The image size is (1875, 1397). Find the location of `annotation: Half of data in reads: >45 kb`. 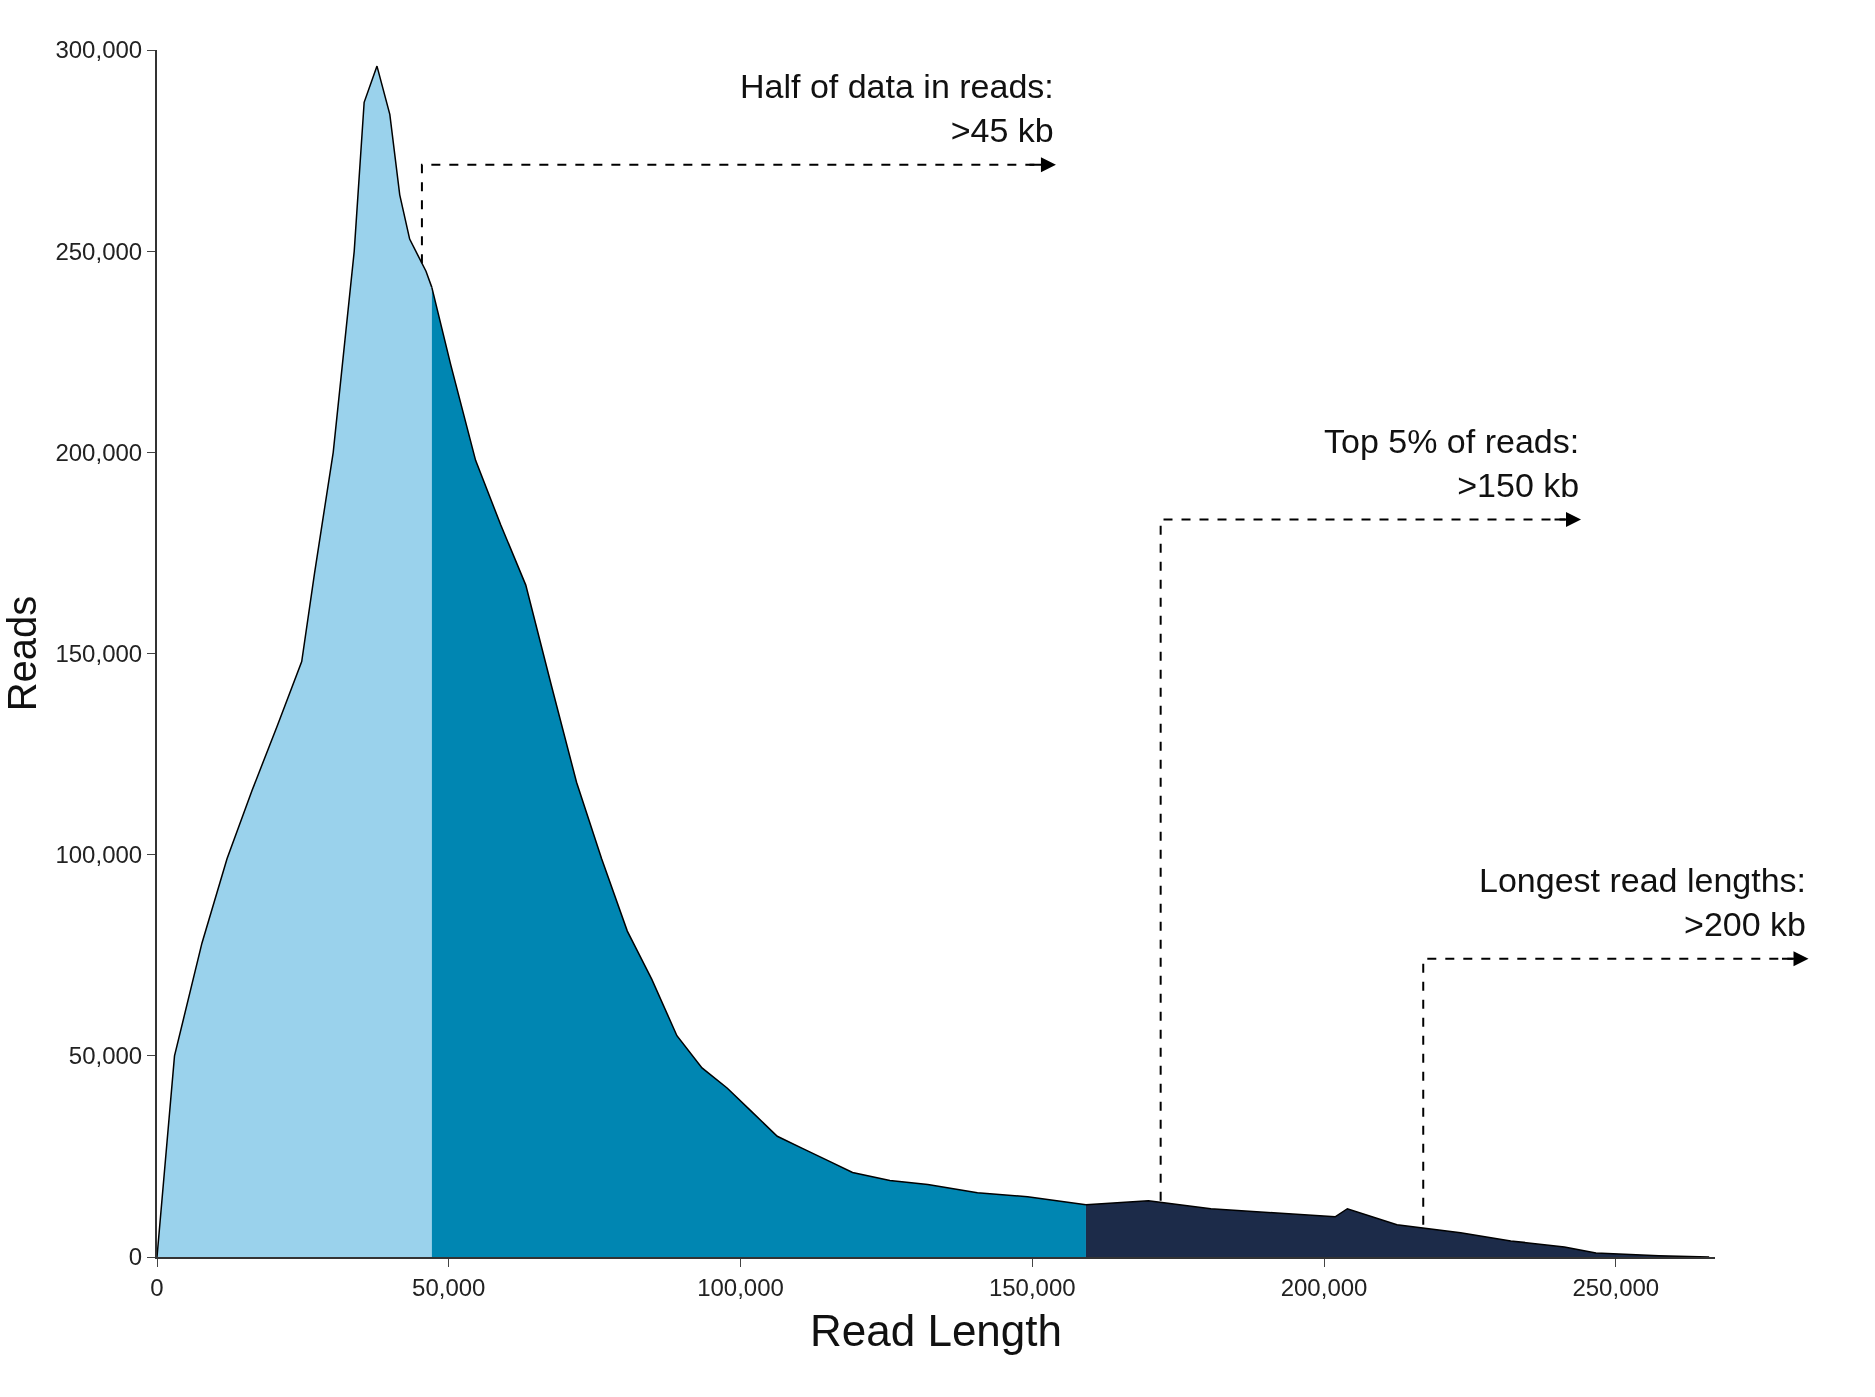

annotation: Half of data in reads: >45 kb is located at coordinates (897, 108).